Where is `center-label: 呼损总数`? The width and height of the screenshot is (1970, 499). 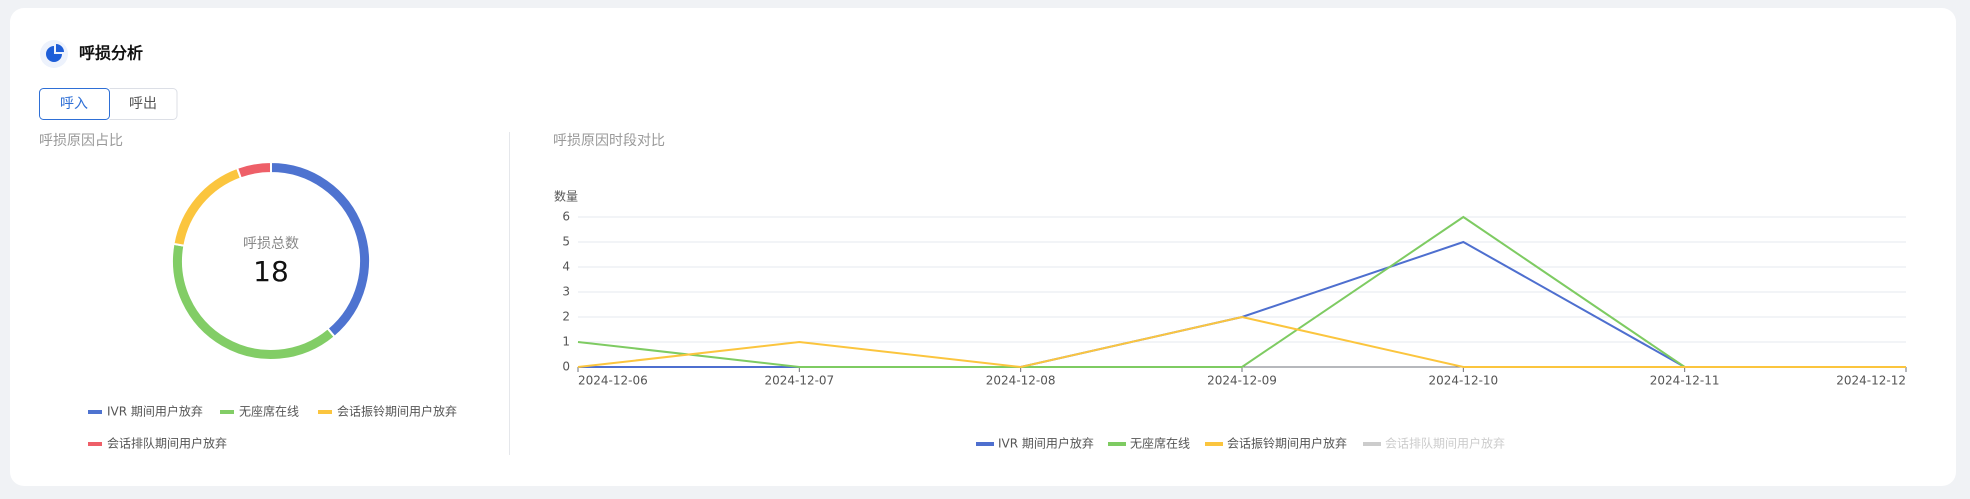 center-label: 呼损总数 is located at coordinates (271, 244).